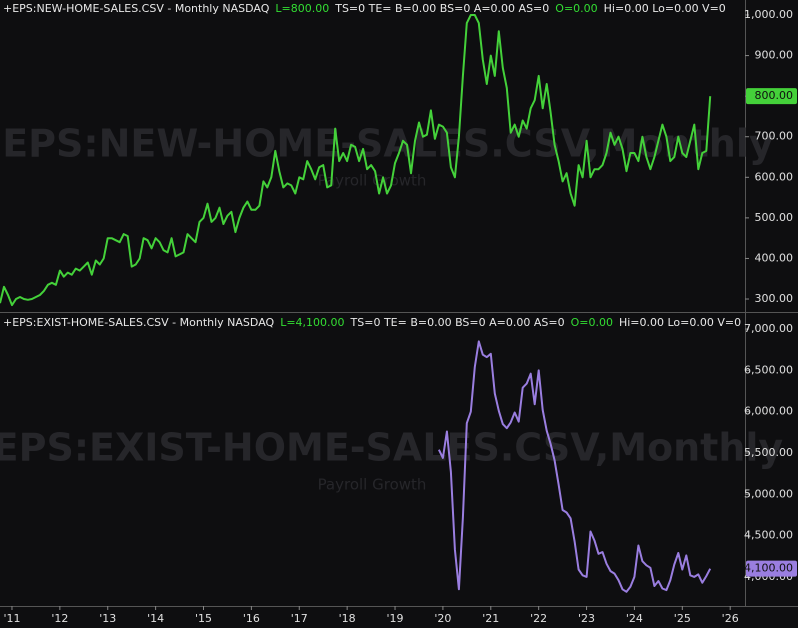 The width and height of the screenshot is (798, 628). Describe the element at coordinates (774, 55) in the screenshot. I see `y-tick-label: 900.00` at that location.